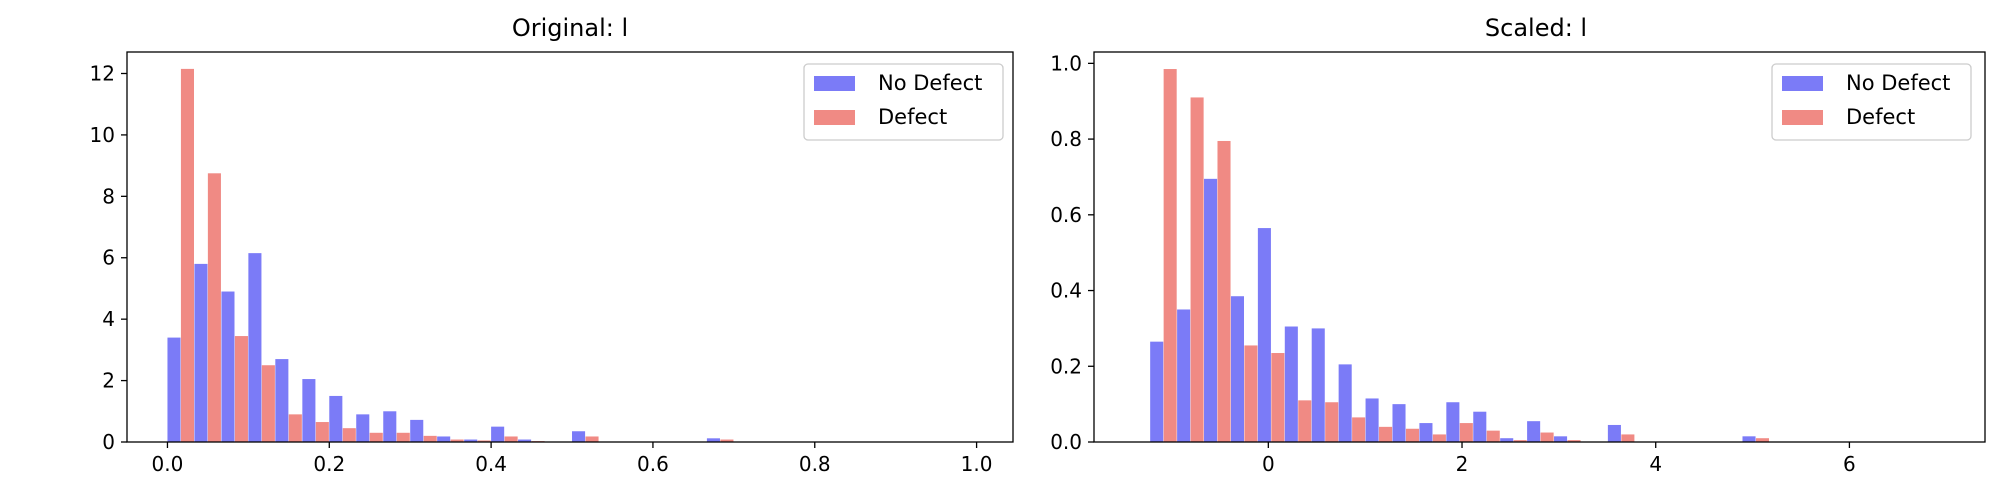 Image resolution: width=1993 pixels, height=481 pixels. I want to click on x-tick-label: 0.2, so click(329, 464).